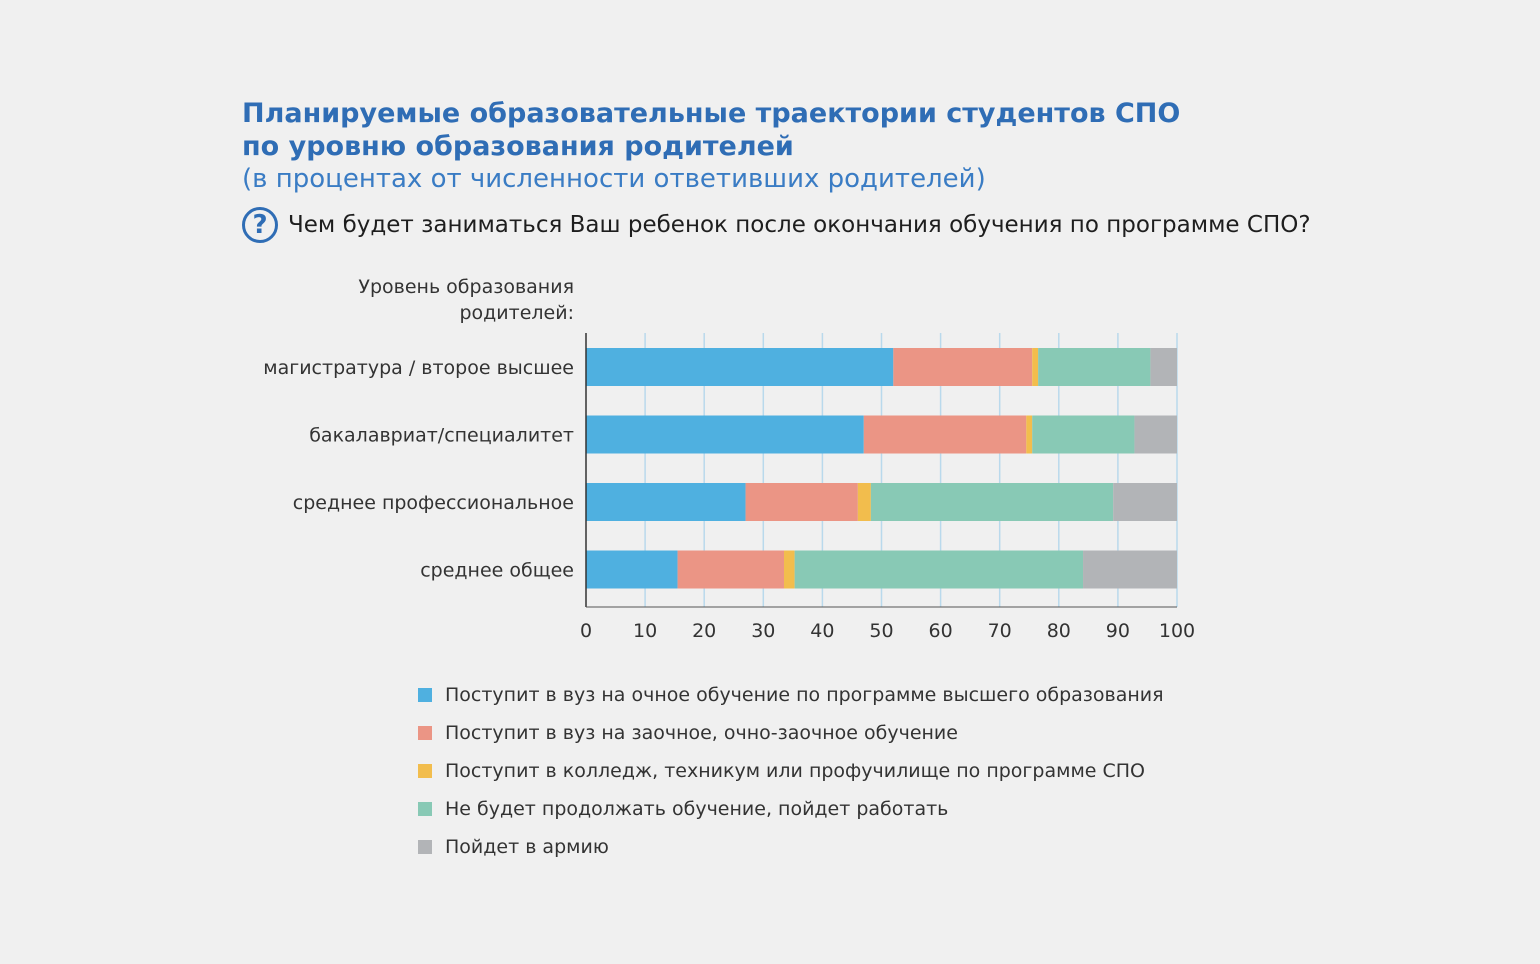 This screenshot has width=1540, height=964. I want to click on x-tick-label: 90, so click(1118, 631).